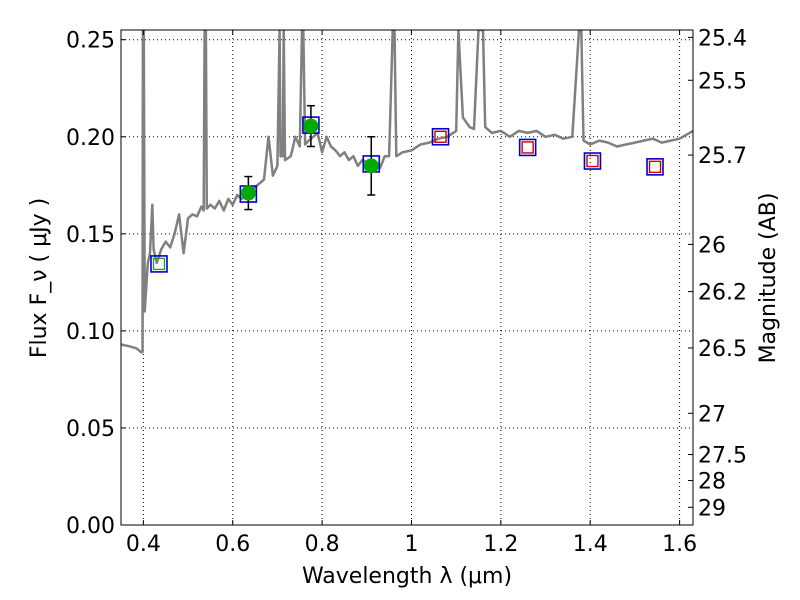 The width and height of the screenshot is (800, 600). I want to click on magnitude-tick-label: 28, so click(712, 482).